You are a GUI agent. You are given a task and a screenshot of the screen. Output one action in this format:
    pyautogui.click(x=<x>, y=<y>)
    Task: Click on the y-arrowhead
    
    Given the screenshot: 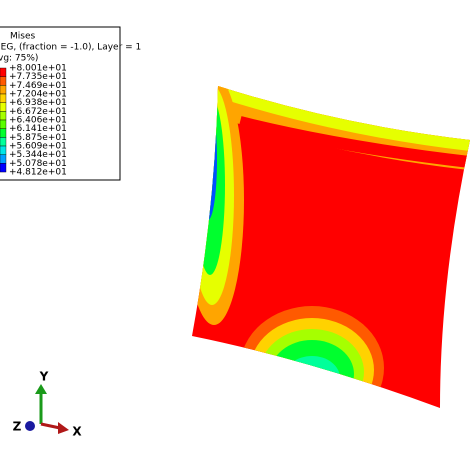 What is the action you would take?
    pyautogui.click(x=41, y=389)
    